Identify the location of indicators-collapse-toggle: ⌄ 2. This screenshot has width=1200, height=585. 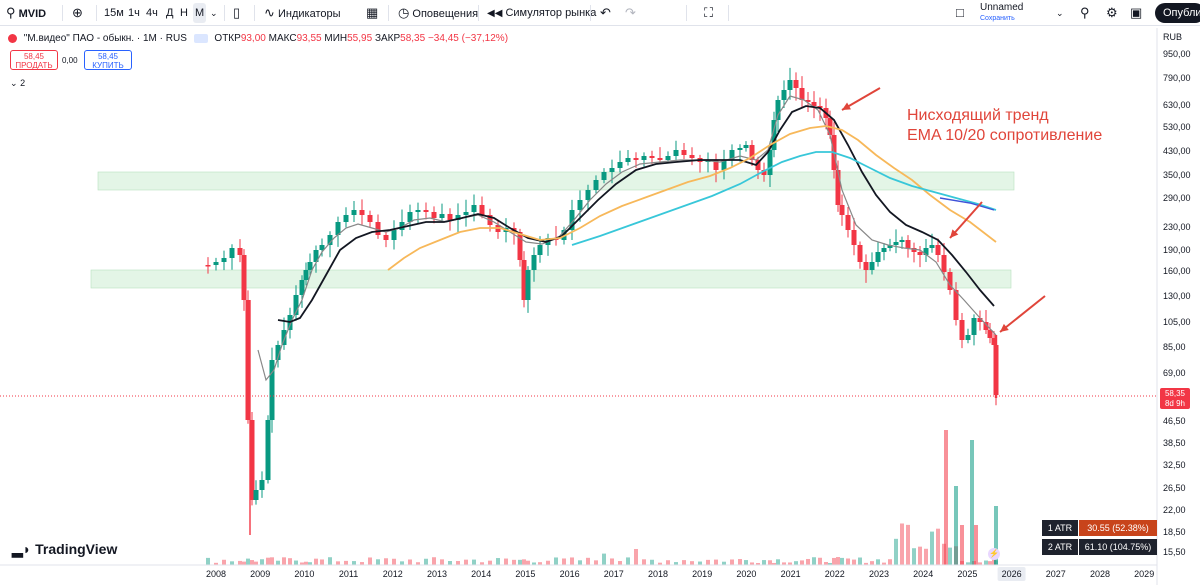
(17, 83).